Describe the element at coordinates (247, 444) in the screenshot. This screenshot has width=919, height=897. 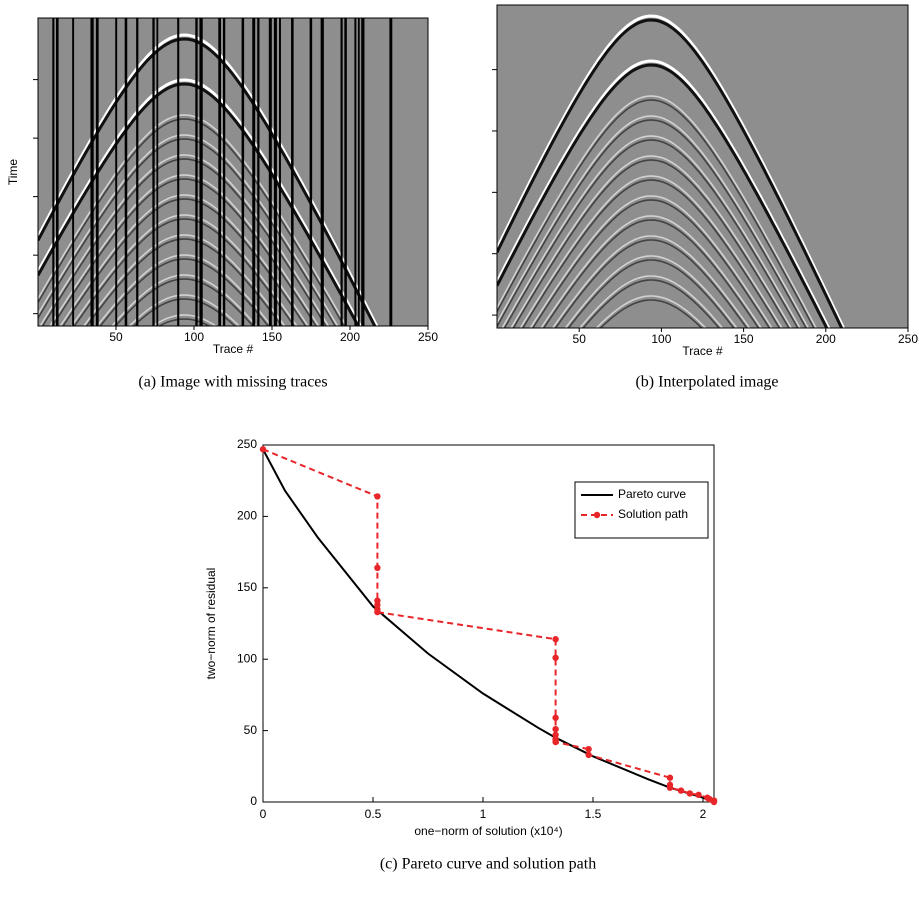
I see `y-tick-label: 250` at that location.